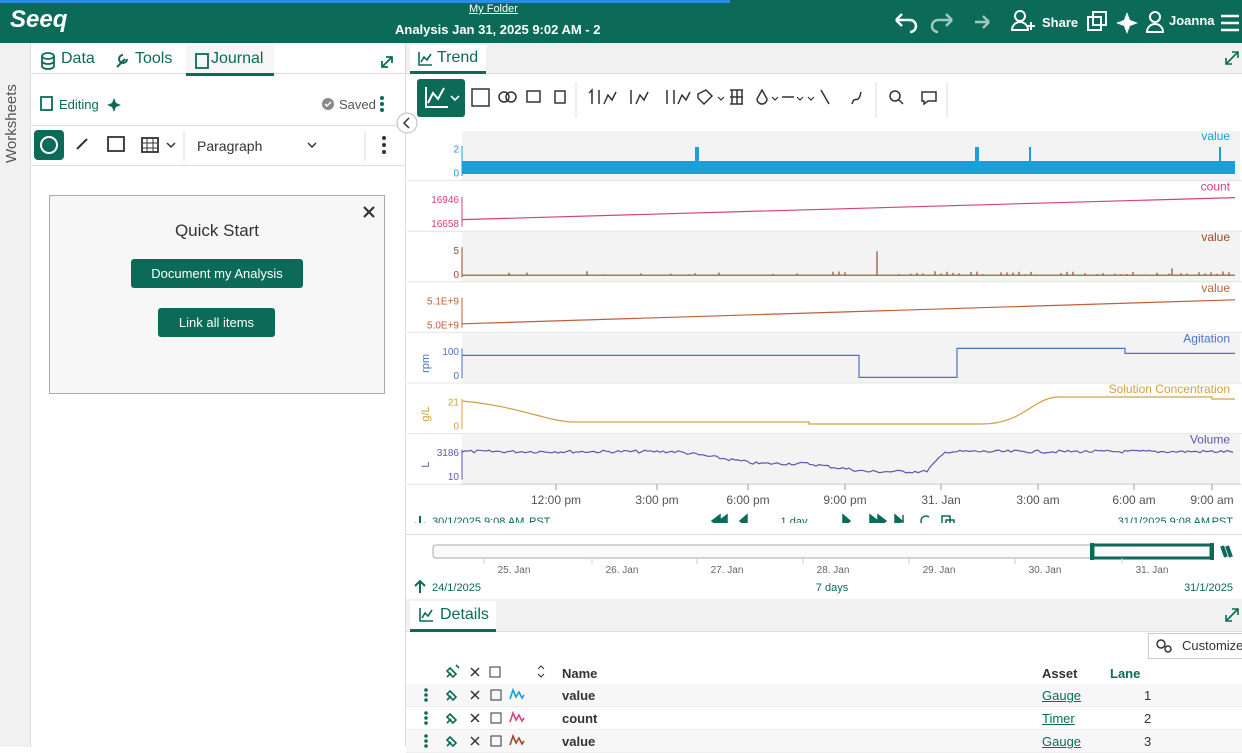 This screenshot has width=1242, height=753. Describe the element at coordinates (1024, 21) in the screenshot. I see `share-icon` at that location.